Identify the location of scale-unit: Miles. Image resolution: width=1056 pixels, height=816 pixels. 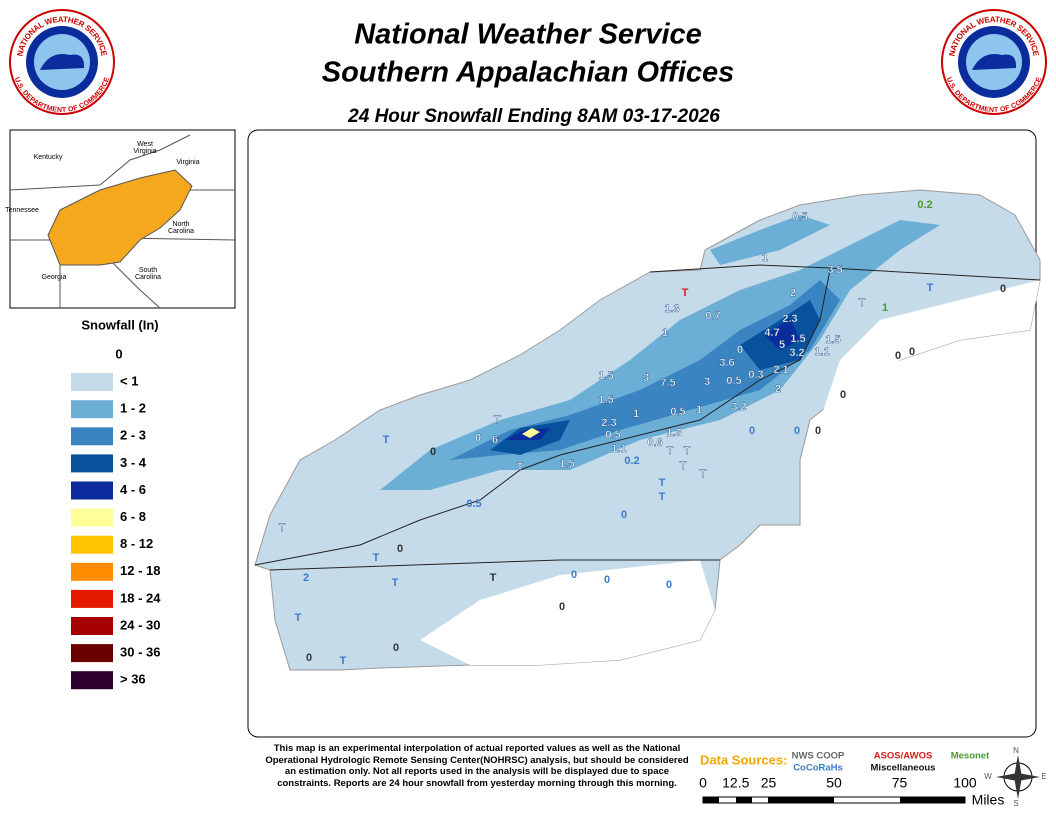
(988, 800).